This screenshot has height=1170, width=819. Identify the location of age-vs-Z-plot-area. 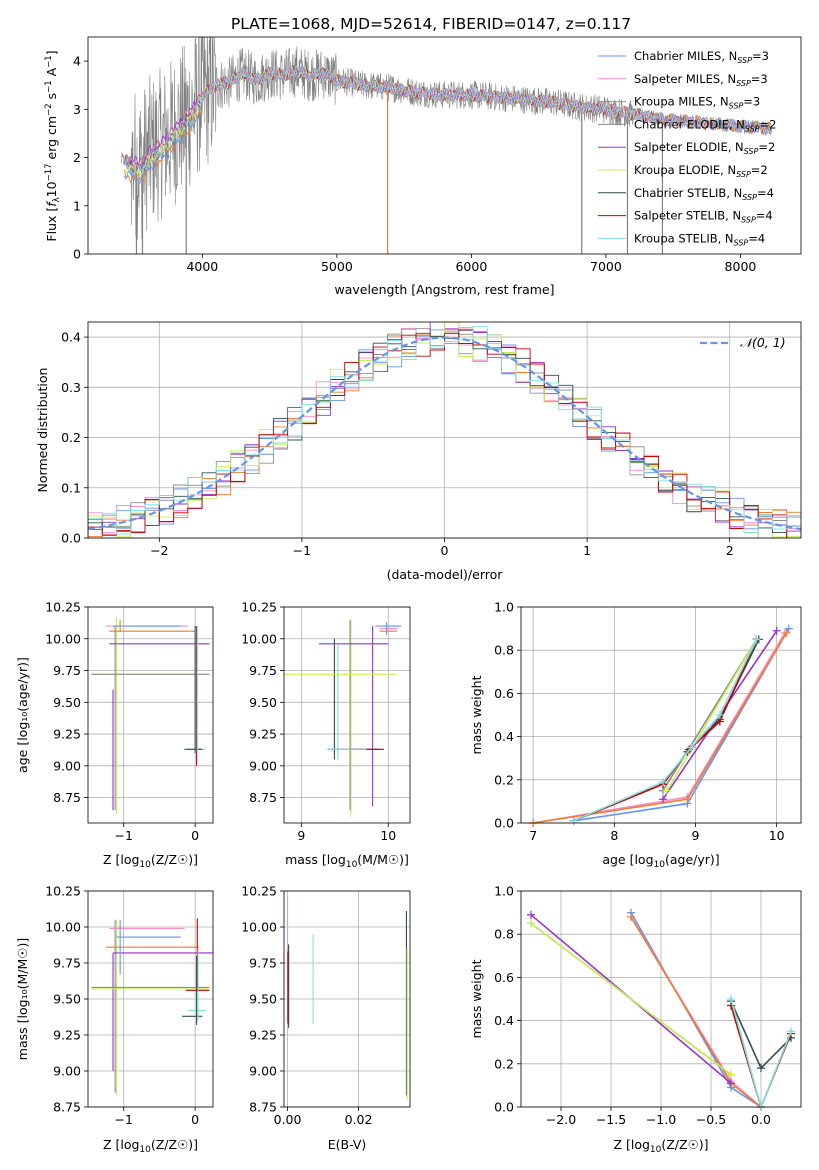
(150, 716).